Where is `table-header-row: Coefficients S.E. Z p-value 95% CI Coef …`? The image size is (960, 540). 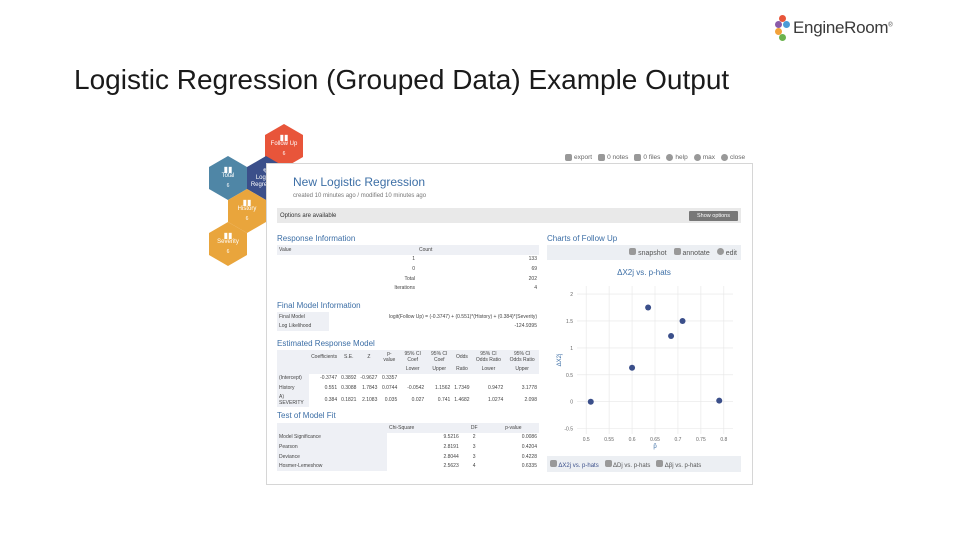 table-header-row: Coefficients S.E. Z p-value 95% CI Coef … is located at coordinates (408, 357).